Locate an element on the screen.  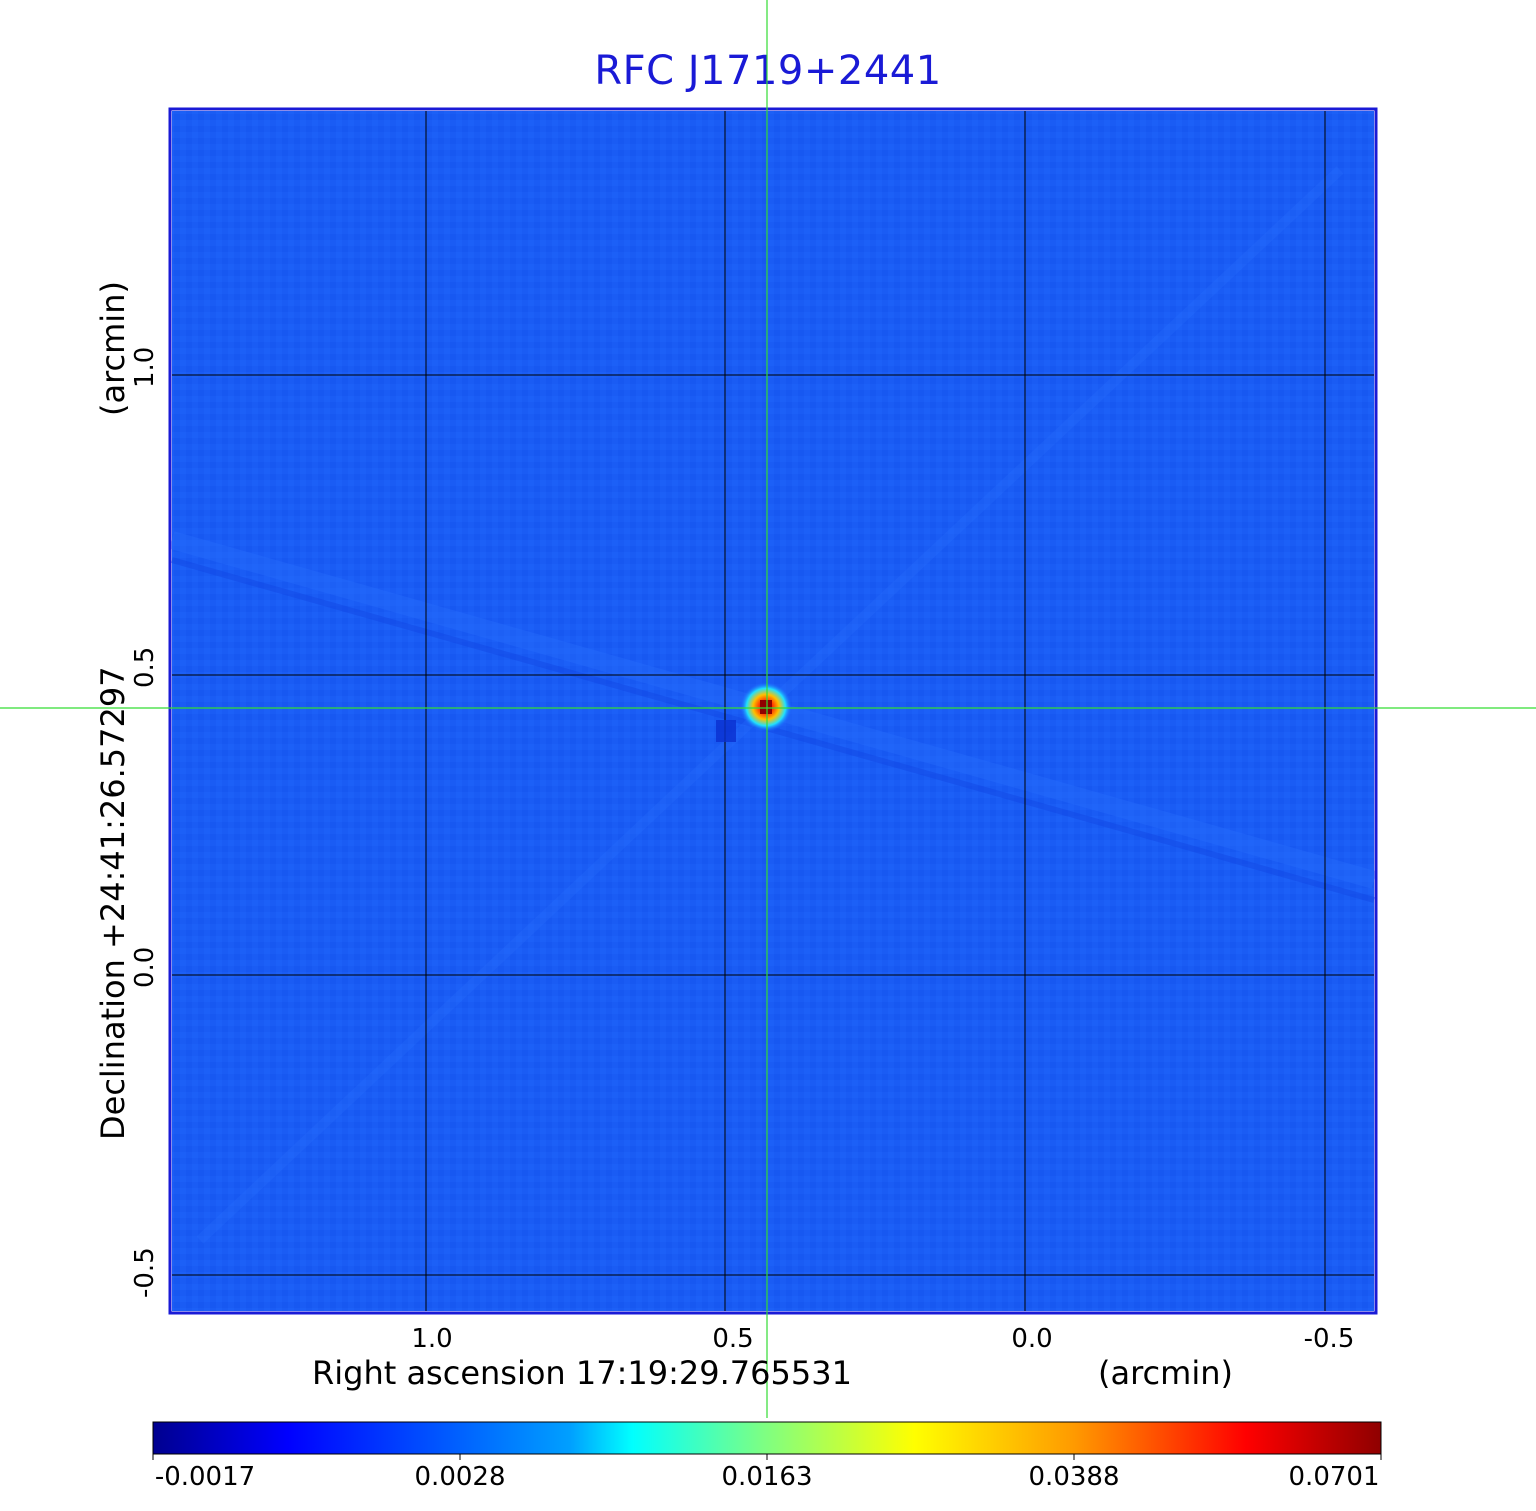
y-axis-unit: (arcmin) is located at coordinates (113, 348).